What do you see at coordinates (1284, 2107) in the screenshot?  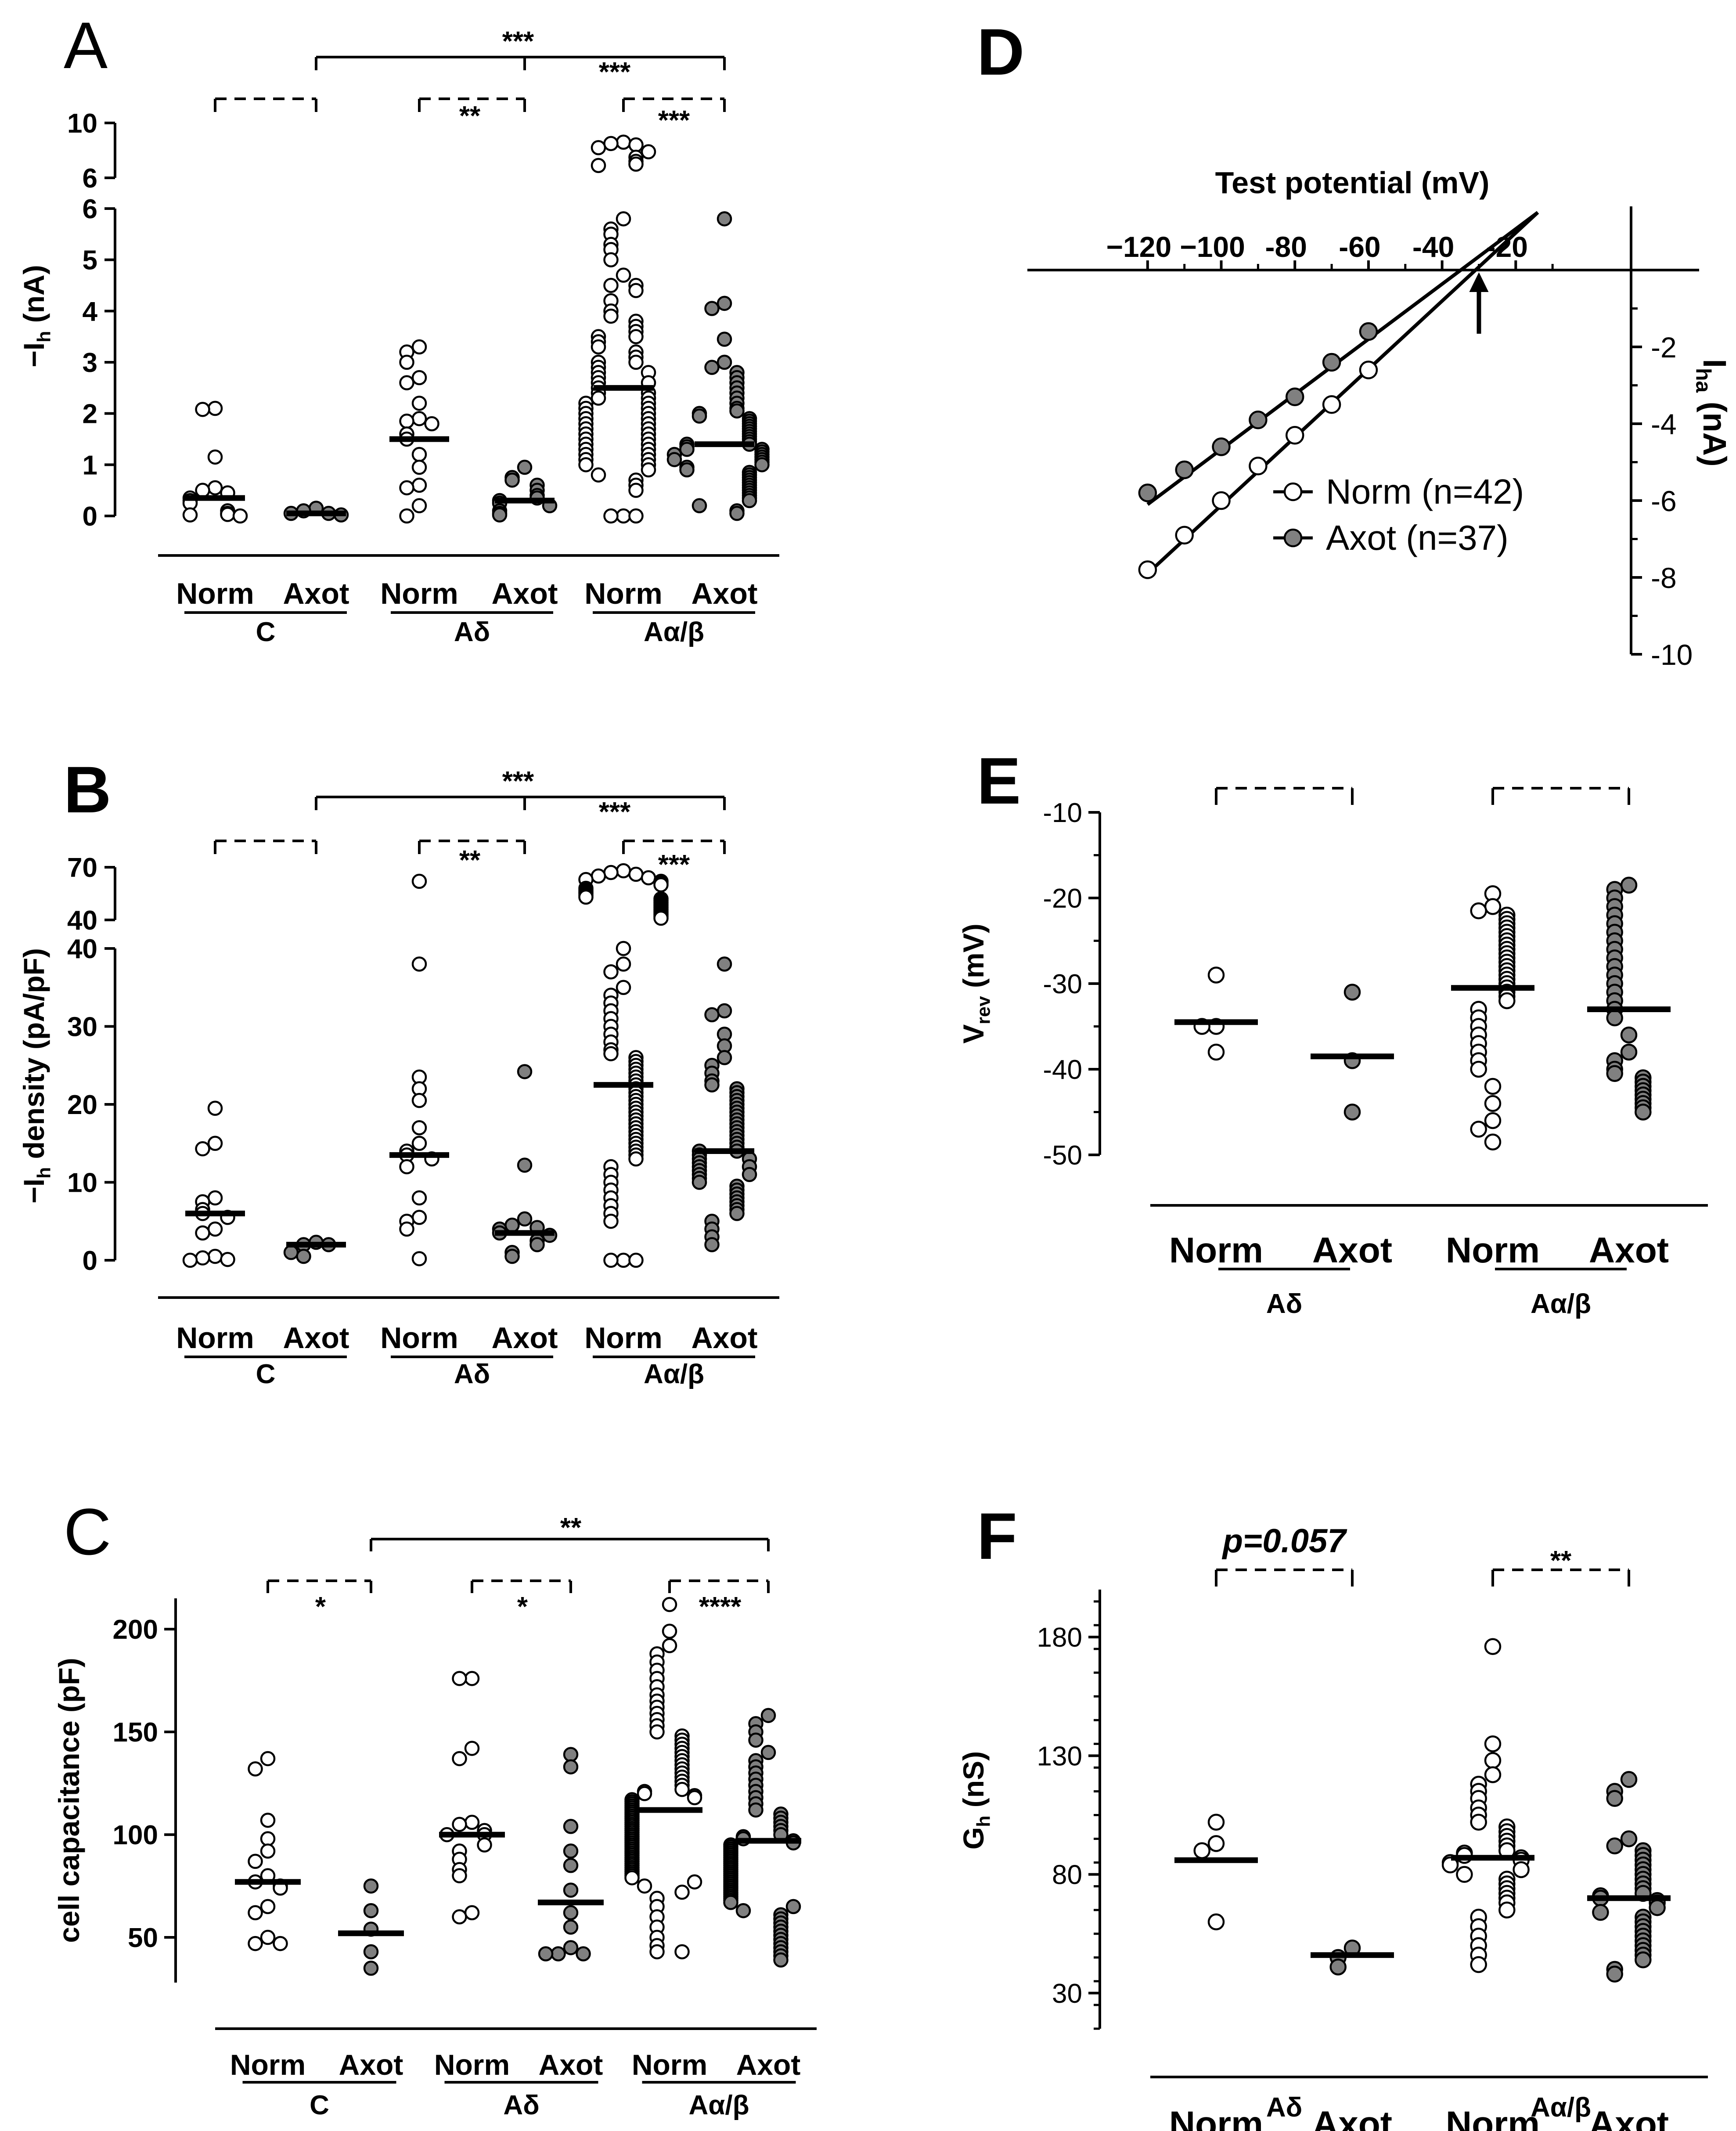 I see `group-label: Aδ` at bounding box center [1284, 2107].